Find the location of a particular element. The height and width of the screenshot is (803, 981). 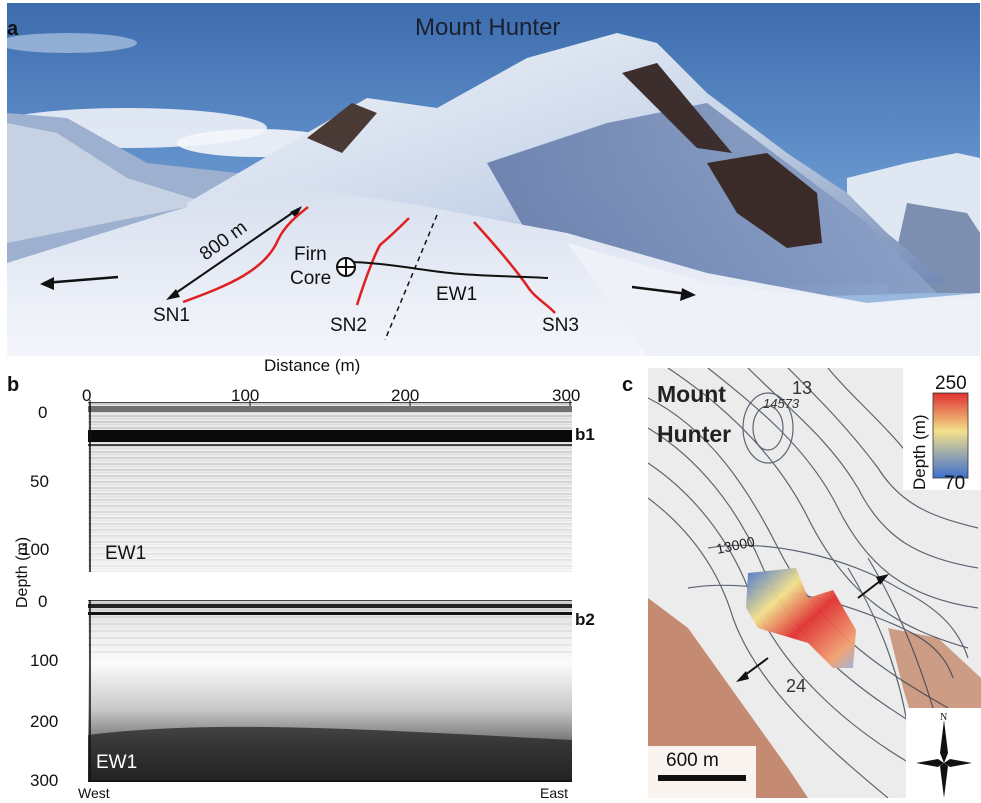

panel-a-overlay is located at coordinates (368, 273).